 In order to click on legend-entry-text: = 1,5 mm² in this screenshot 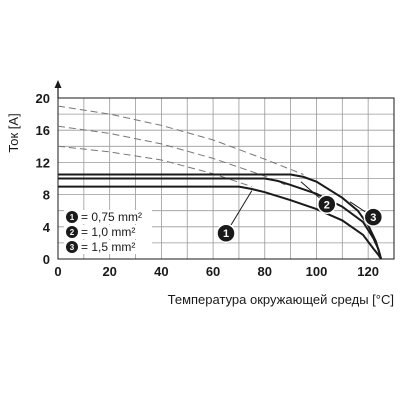, I will do `click(108, 247)`.